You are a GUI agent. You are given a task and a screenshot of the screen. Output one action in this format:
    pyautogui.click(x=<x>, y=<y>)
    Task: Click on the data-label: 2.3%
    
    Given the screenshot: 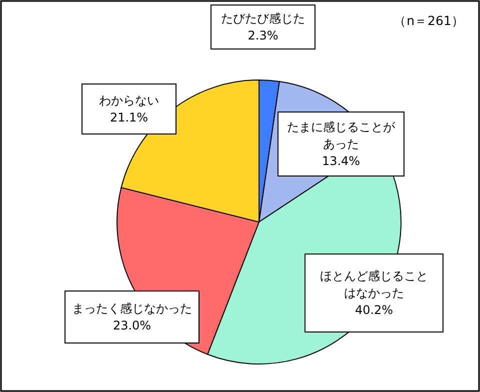 What is the action you would take?
    pyautogui.click(x=263, y=35)
    